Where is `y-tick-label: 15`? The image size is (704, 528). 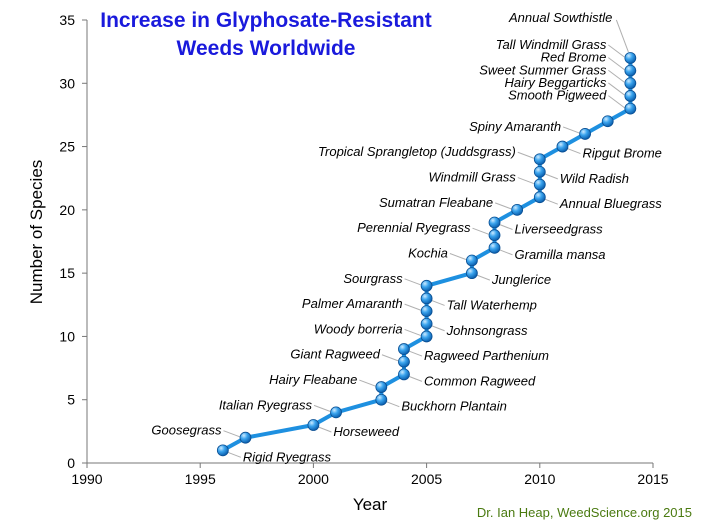 y-tick-label: 15 is located at coordinates (67, 273).